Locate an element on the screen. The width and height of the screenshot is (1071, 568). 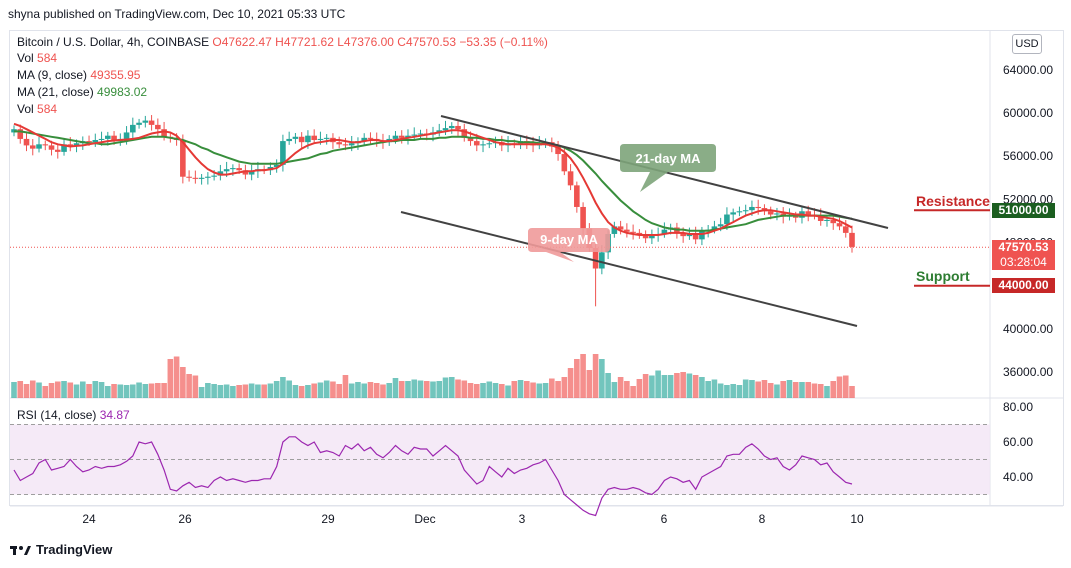
brand-footer: TradingView is located at coordinates (61, 549).